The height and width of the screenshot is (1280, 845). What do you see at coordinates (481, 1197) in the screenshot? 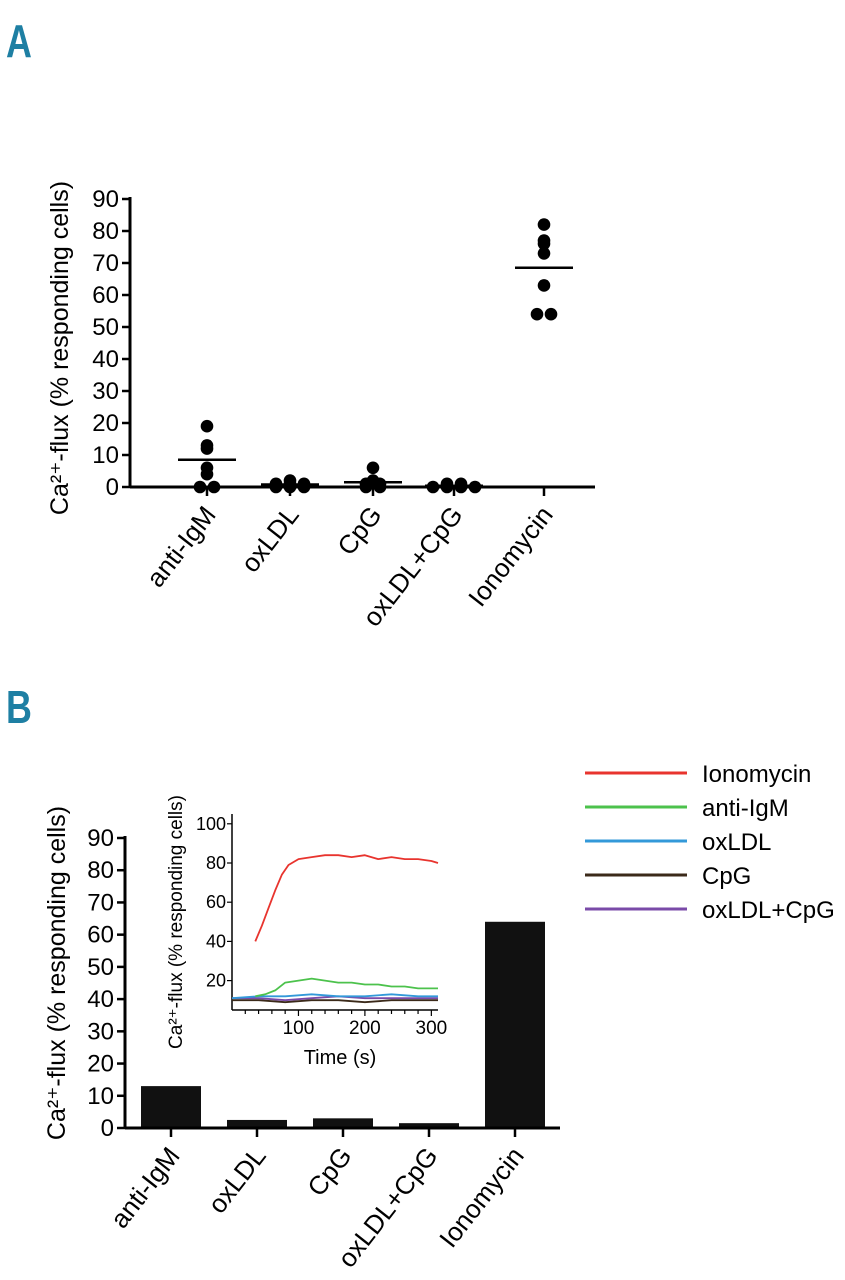
I see `panel-b-x-tick-label: Ionomycin` at bounding box center [481, 1197].